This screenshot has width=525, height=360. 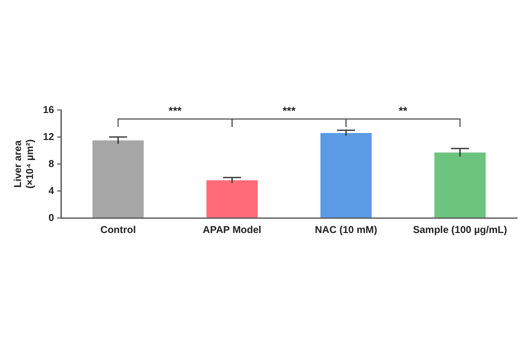 I want to click on y-tick-label: 4, so click(x=51, y=191).